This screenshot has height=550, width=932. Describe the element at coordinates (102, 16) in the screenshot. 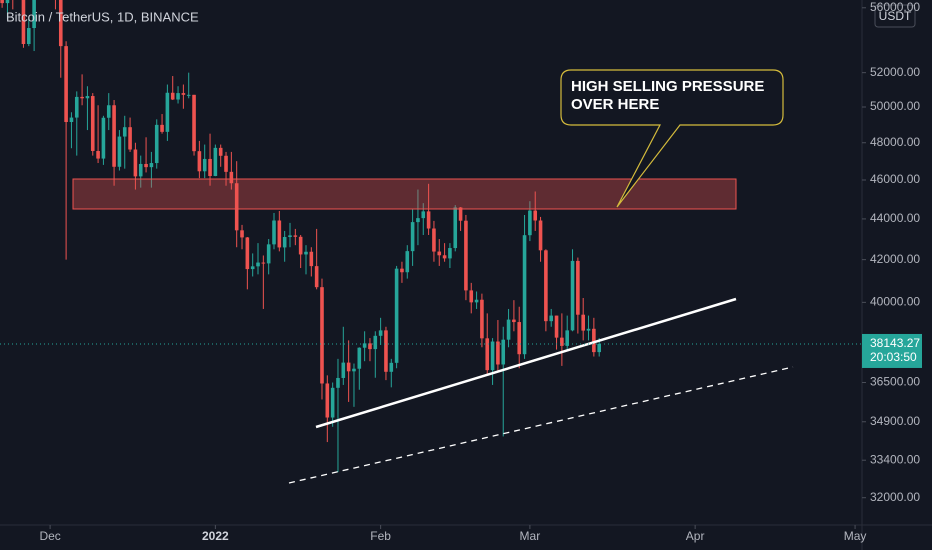

I see `chart-title: Bitcoin / TetherUS, 1D, BINANCE` at that location.